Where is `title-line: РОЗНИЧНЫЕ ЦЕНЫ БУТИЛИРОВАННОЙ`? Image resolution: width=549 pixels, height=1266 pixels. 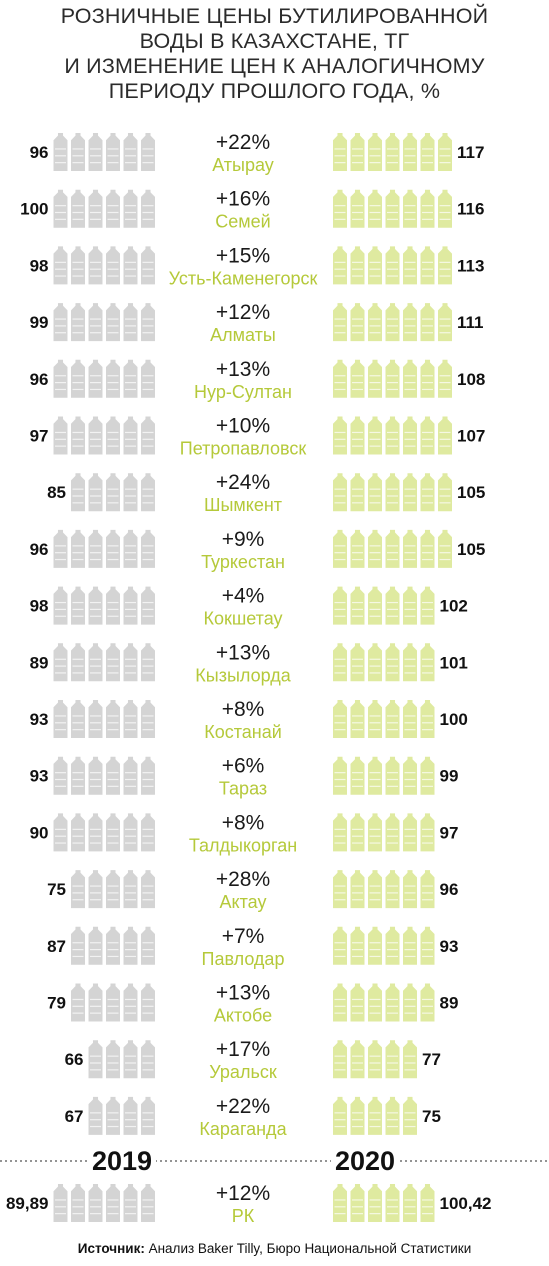 title-line: РОЗНИЧНЫЕ ЦЕНЫ БУТИЛИРОВАННОЙ is located at coordinates (274, 16).